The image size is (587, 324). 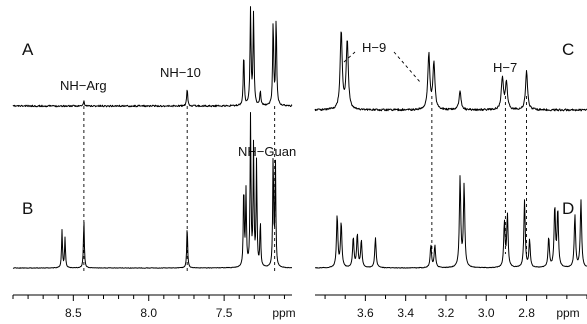 What do you see at coordinates (180, 72) in the screenshot?
I see `peak-label-nh-10: NH−10` at bounding box center [180, 72].